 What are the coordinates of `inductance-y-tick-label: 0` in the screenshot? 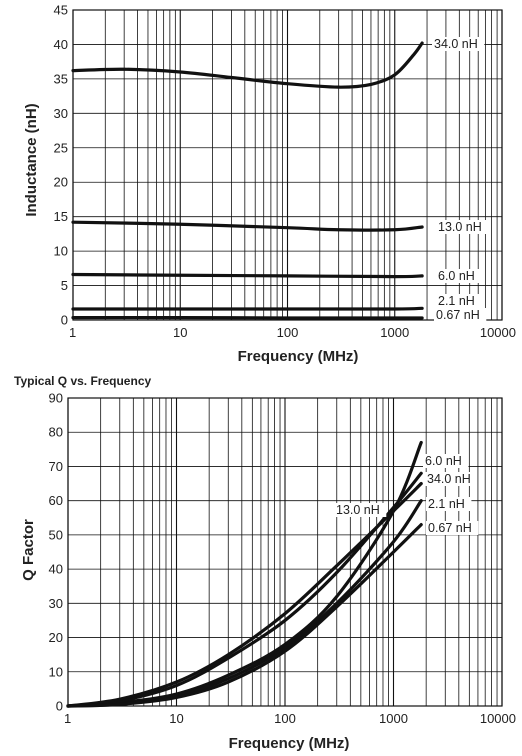 It's located at (64, 320).